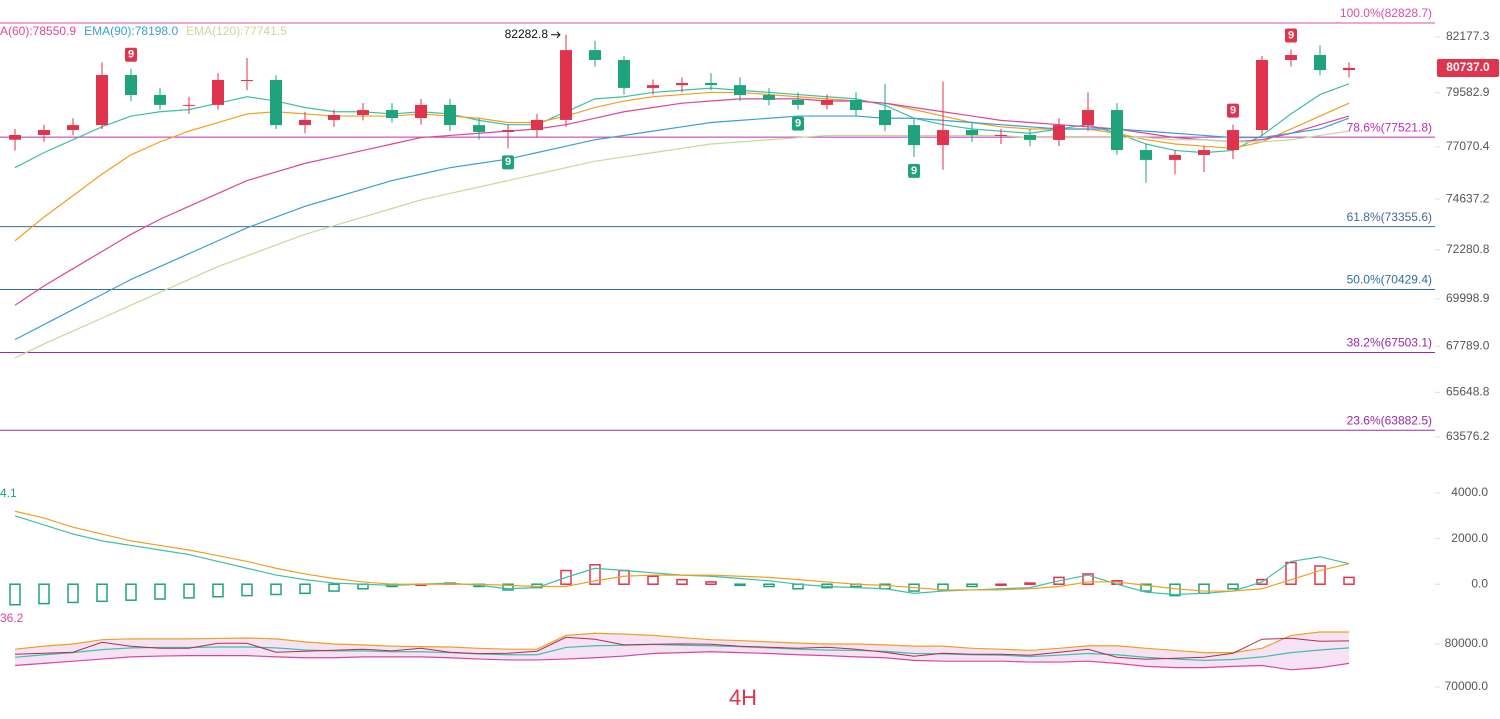 Image resolution: width=1500 pixels, height=719 pixels. Describe the element at coordinates (131, 31) in the screenshot. I see `legend-entry: EMA(90):78198.0` at that location.